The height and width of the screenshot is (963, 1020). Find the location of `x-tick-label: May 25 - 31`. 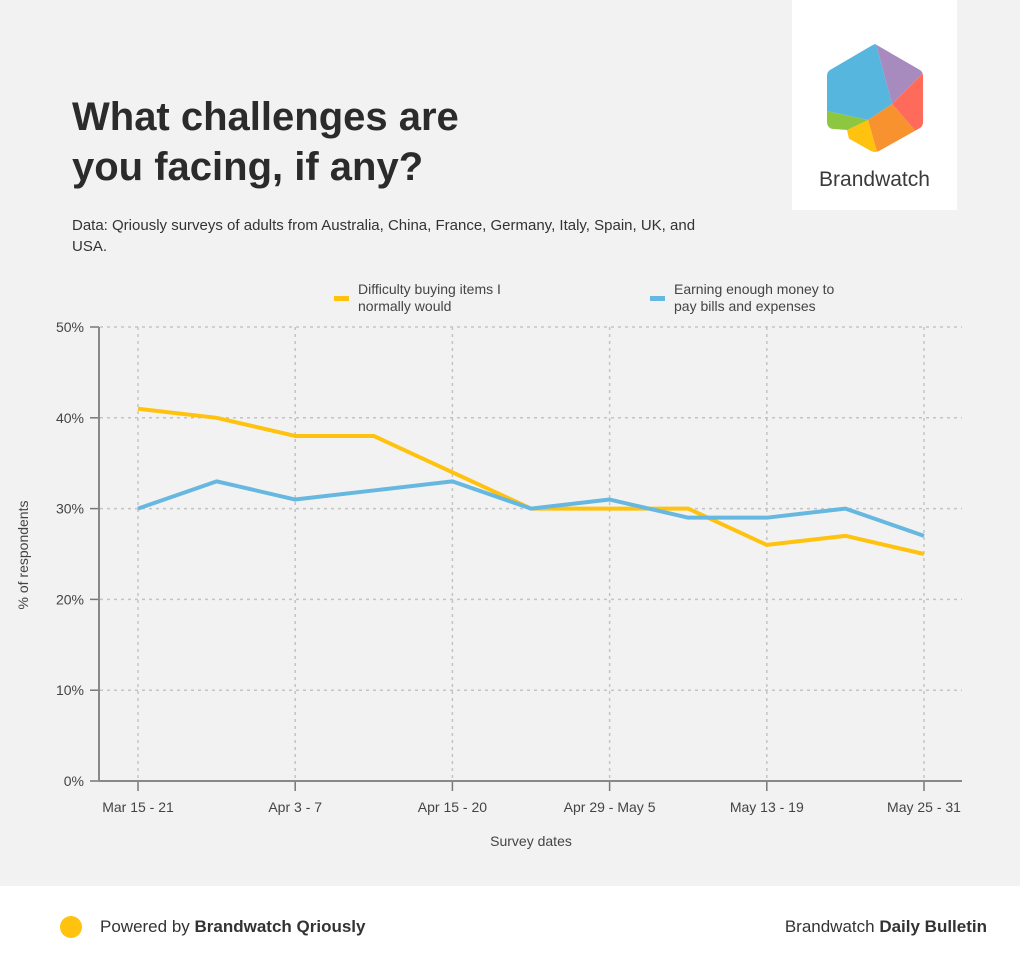

x-tick-label: May 25 - 31 is located at coordinates (924, 807).